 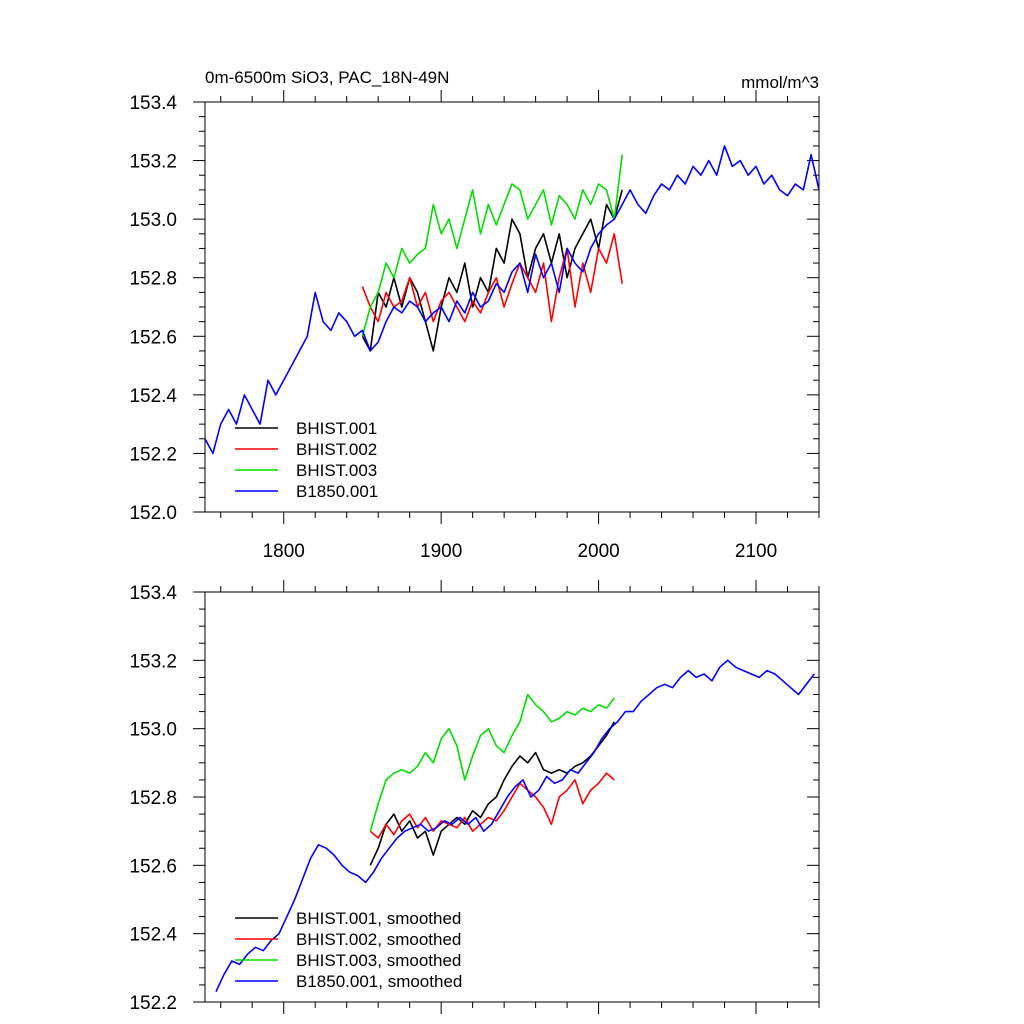 What do you see at coordinates (327, 77) in the screenshot?
I see `chart-title: 0m-6500m SiO3, PAC_18N-49N` at bounding box center [327, 77].